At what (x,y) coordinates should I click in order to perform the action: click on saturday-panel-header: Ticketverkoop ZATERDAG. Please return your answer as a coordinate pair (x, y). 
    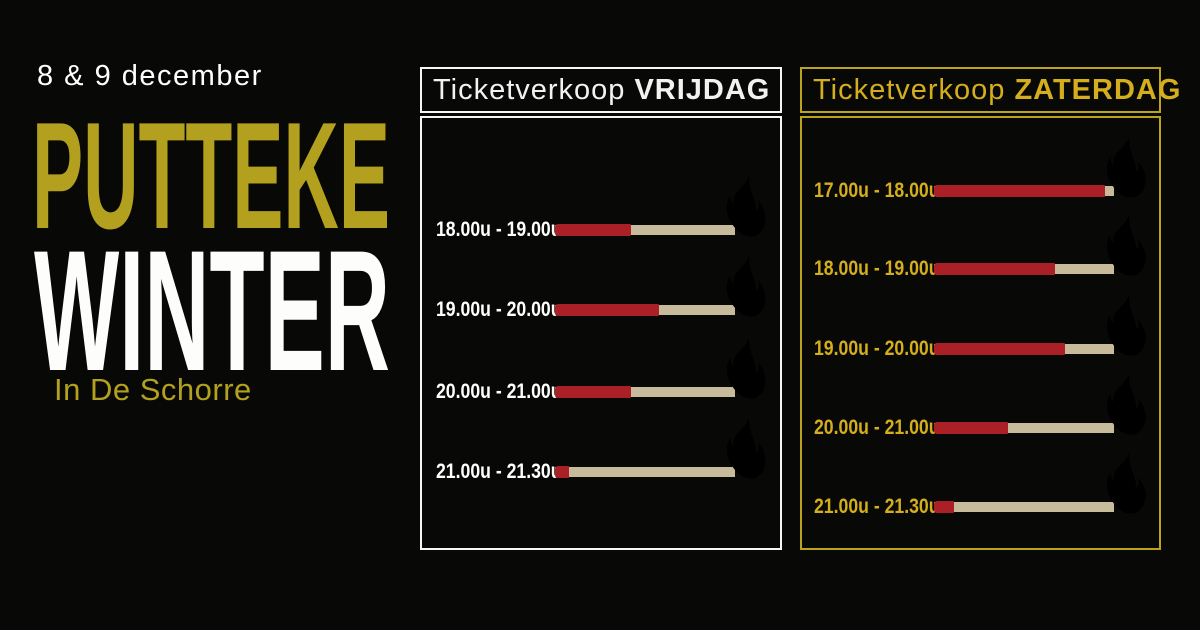
    Looking at the image, I should click on (990, 90).